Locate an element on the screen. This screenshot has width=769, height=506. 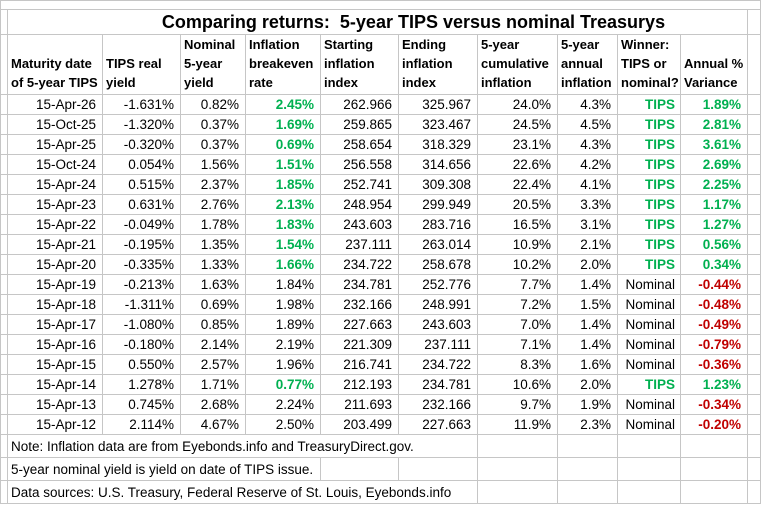
cell-nominal-yield-row12: 0.85% is located at coordinates (213, 325).